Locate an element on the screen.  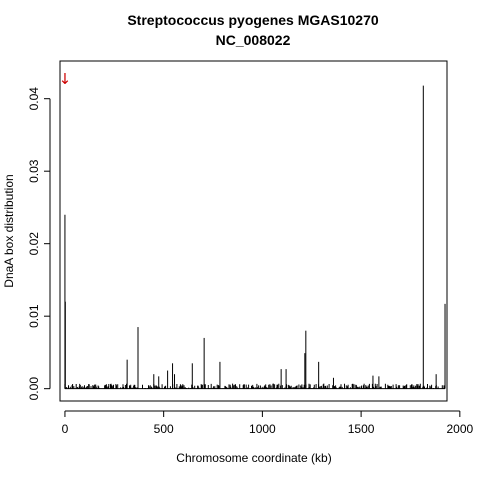
x-axis: 0 500 1000 1500 2000 is located at coordinates (268, 423).